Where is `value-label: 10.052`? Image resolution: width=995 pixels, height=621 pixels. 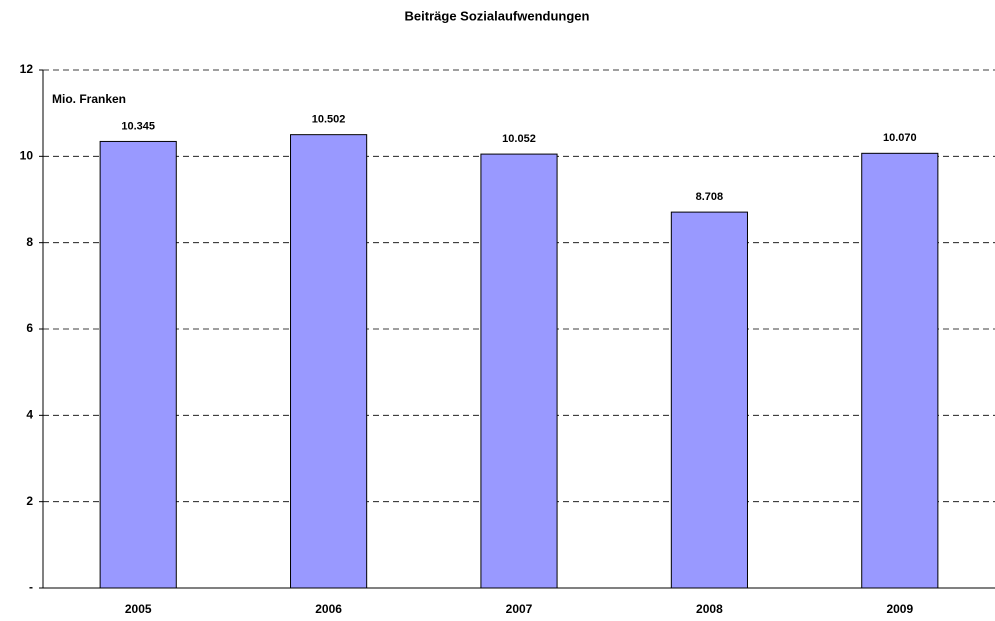 value-label: 10.052 is located at coordinates (519, 139).